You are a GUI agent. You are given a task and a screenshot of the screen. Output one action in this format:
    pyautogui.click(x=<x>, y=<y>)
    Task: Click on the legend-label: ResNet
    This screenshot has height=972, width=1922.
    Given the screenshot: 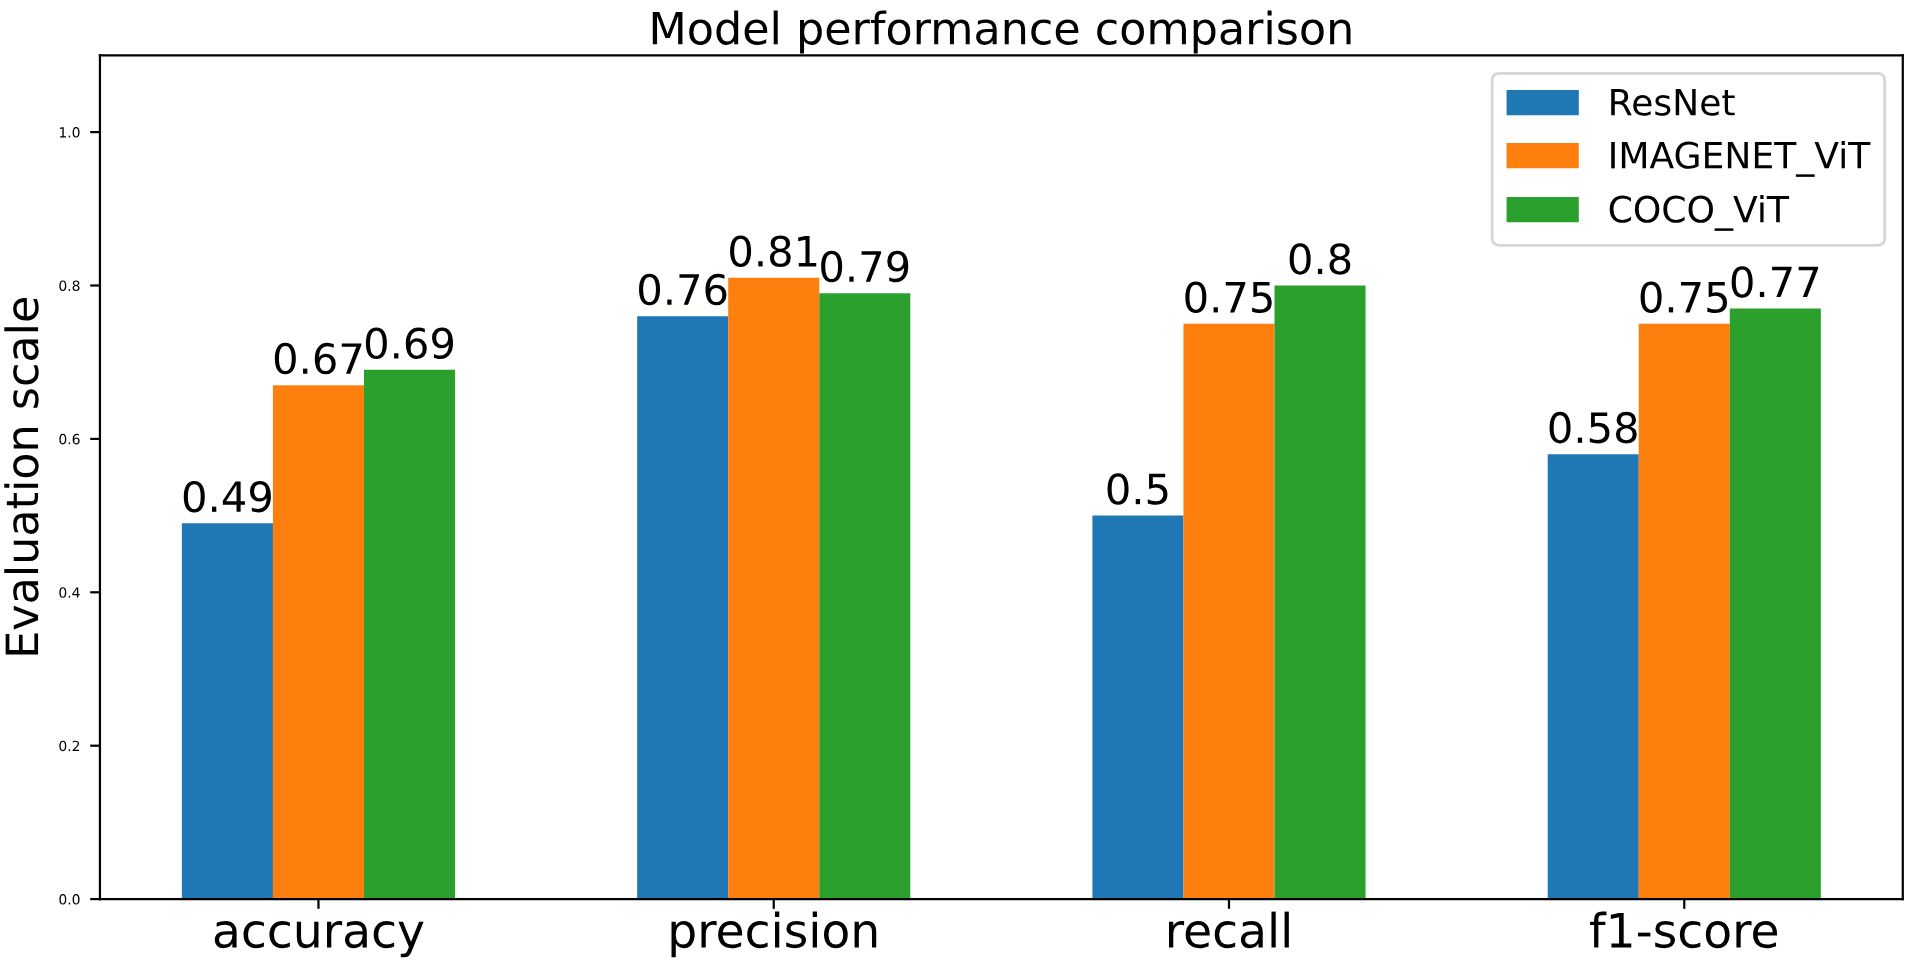 What is the action you would take?
    pyautogui.click(x=1673, y=102)
    